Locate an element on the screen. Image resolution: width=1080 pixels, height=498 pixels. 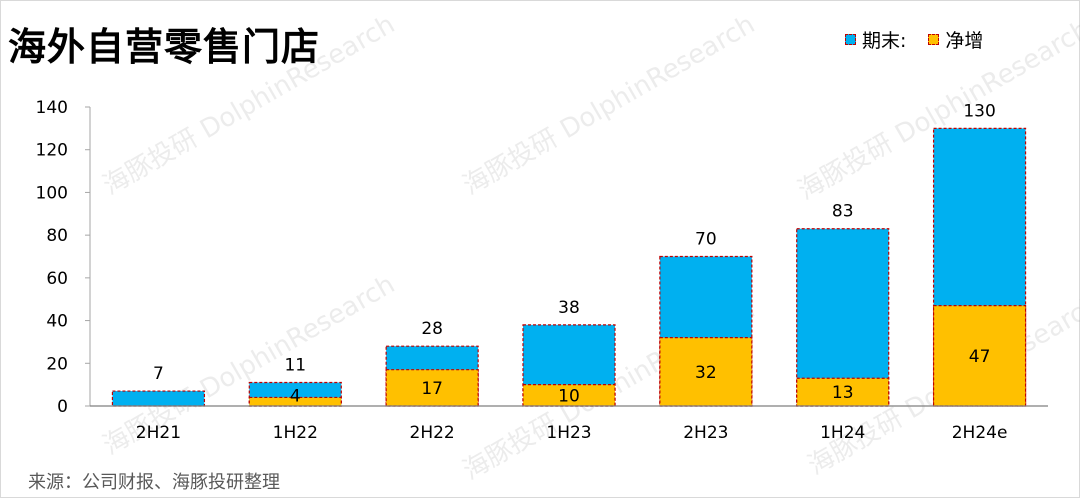
source-note: 来源：公司财报、海豚投研整理 is located at coordinates (154, 482).